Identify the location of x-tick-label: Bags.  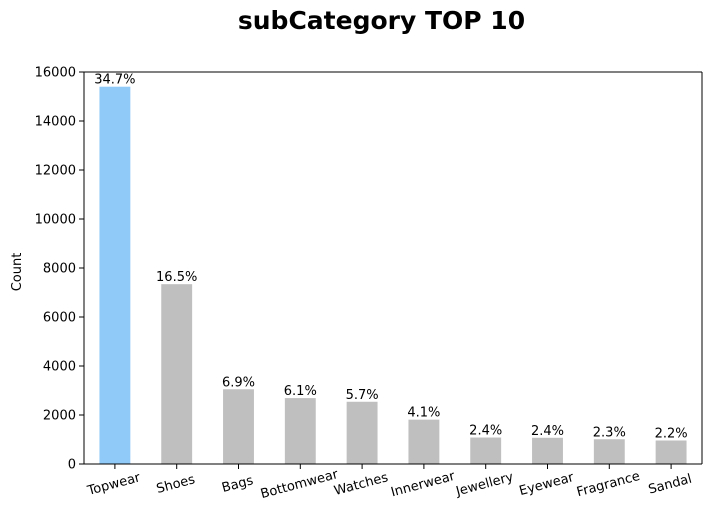
(237, 484).